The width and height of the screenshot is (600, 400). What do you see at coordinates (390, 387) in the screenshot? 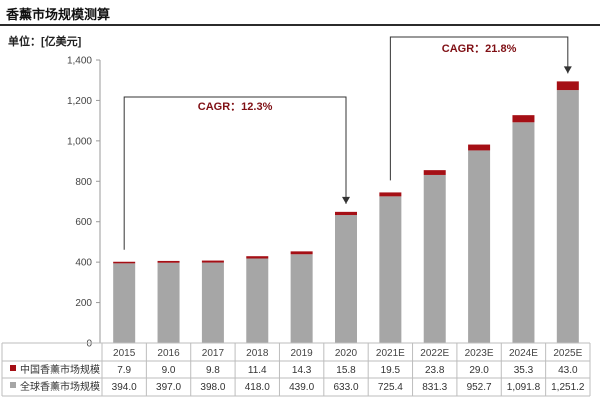
I see `data-label-global: 725.4` at bounding box center [390, 387].